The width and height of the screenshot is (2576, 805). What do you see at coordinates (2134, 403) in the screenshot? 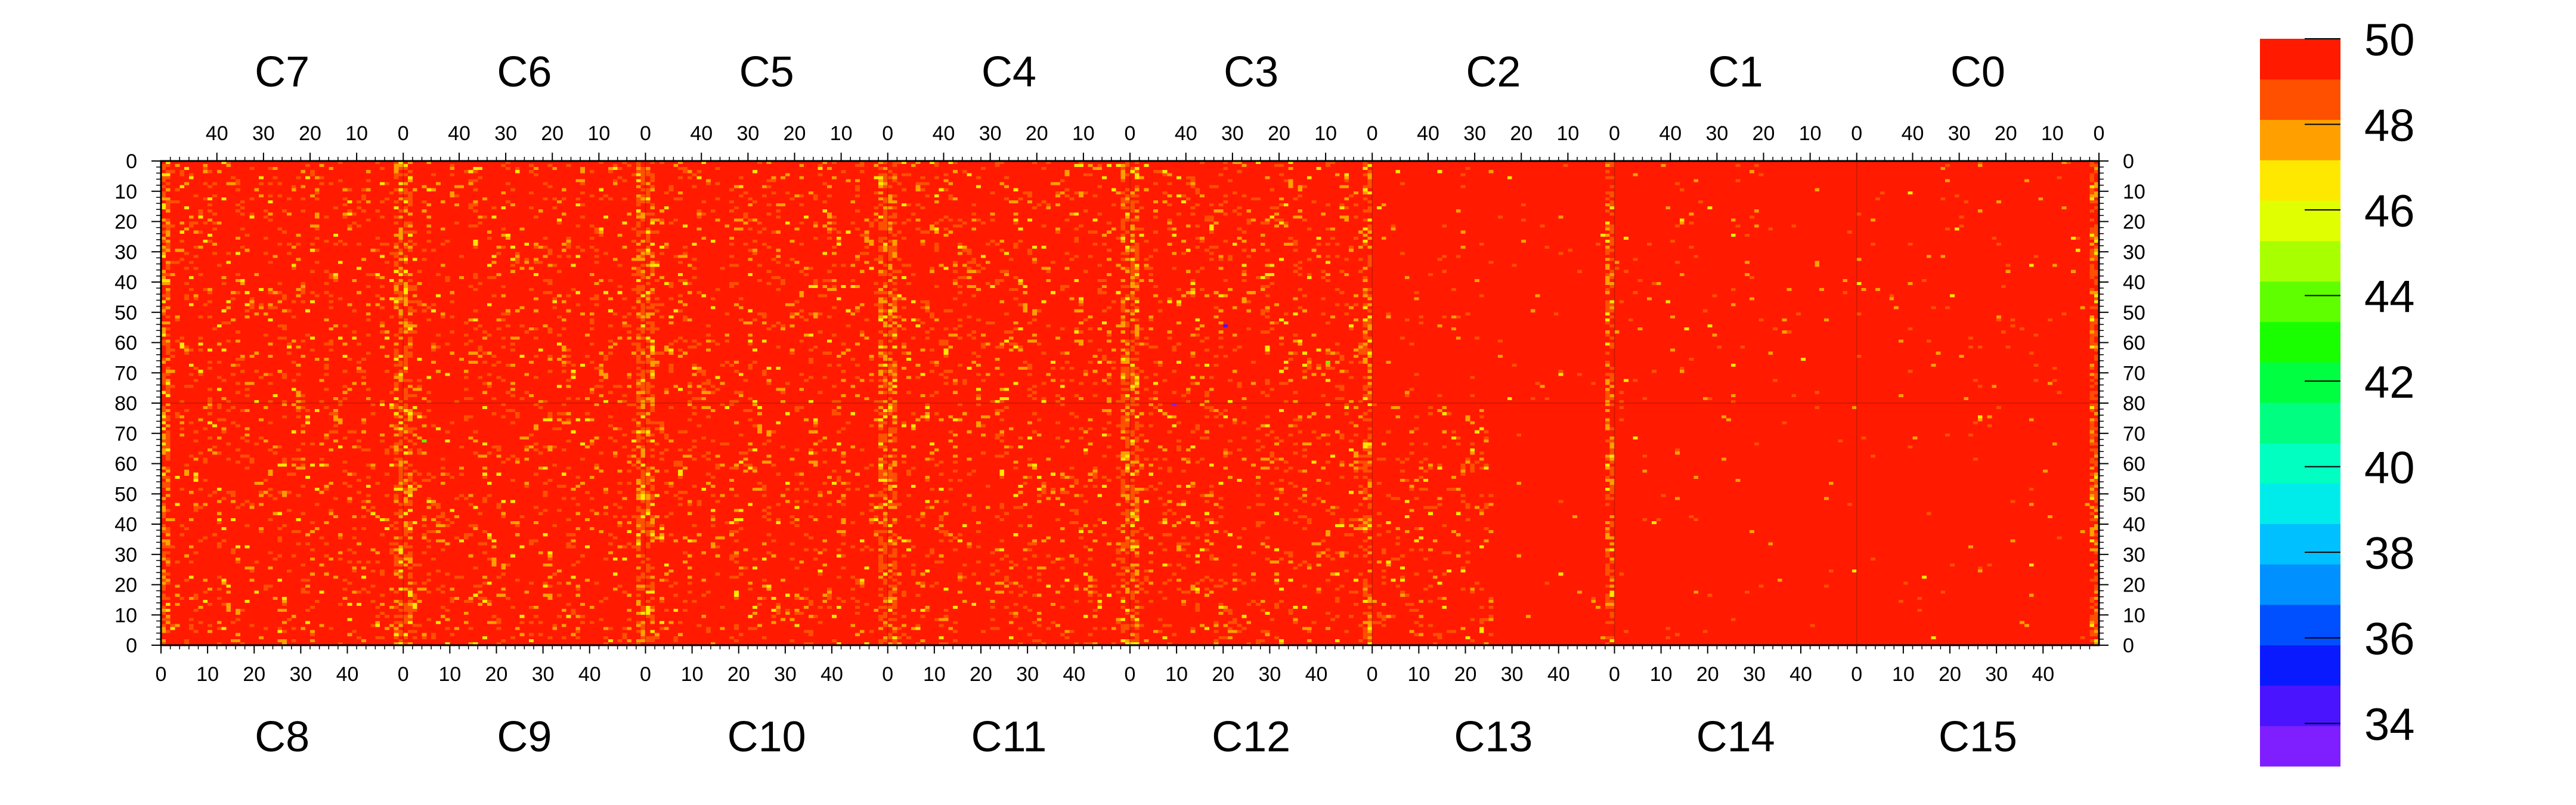
I see `right-y-tick-label: 80` at bounding box center [2134, 403].